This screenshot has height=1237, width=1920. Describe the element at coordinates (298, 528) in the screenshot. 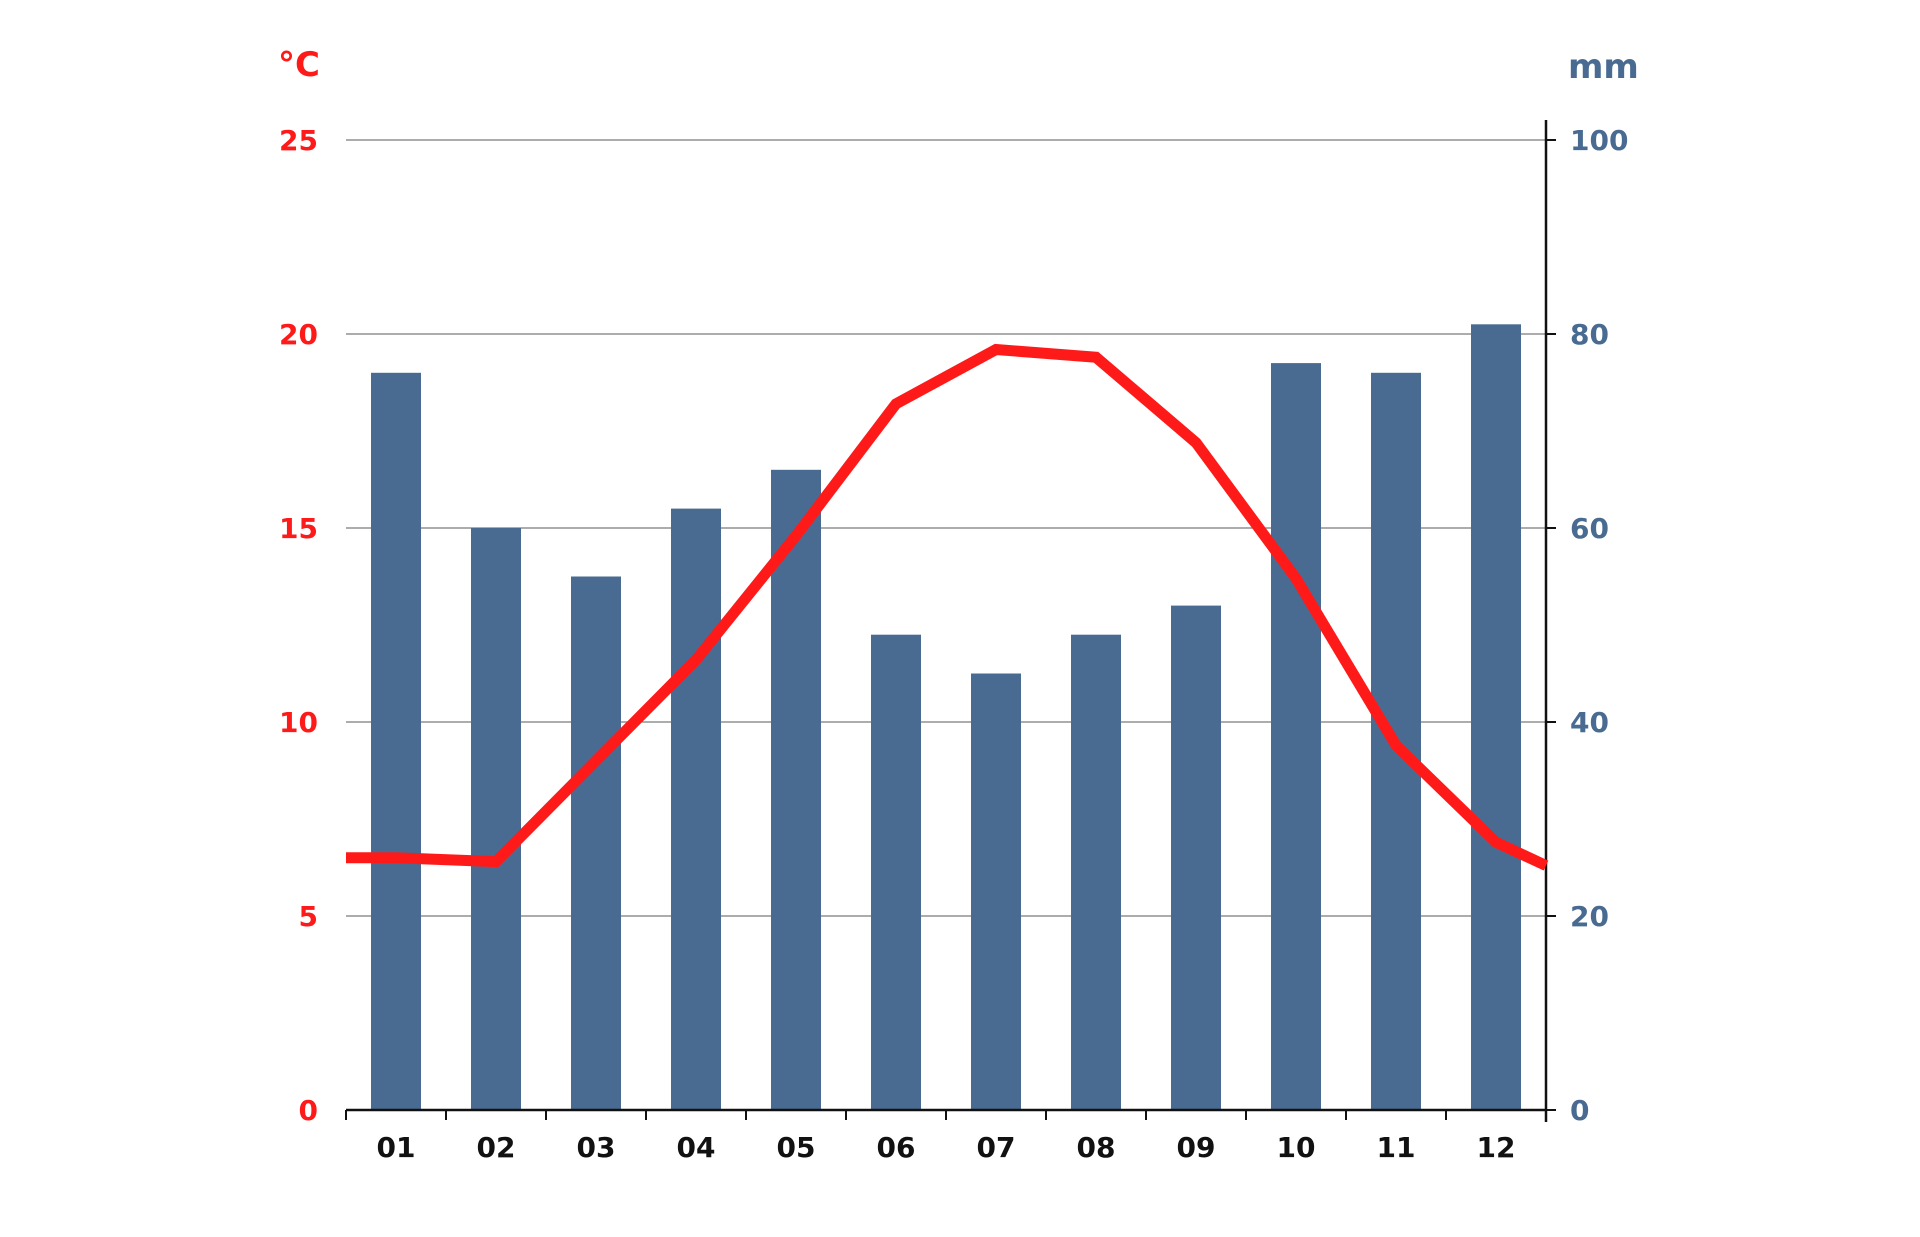

I see `left-tick-label: 15` at that location.